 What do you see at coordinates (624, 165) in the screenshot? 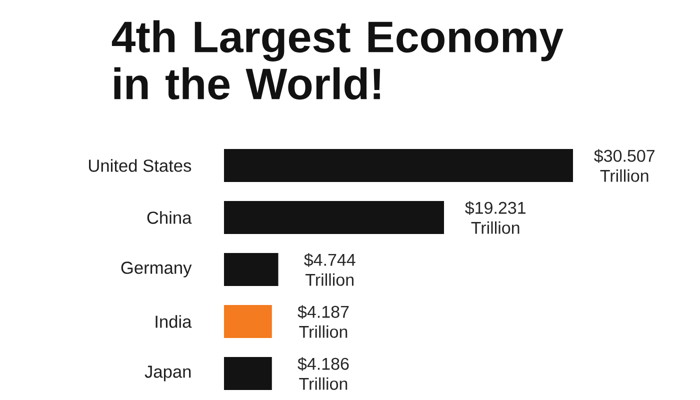
I see `data-label: $30.507 Trillion` at bounding box center [624, 165].